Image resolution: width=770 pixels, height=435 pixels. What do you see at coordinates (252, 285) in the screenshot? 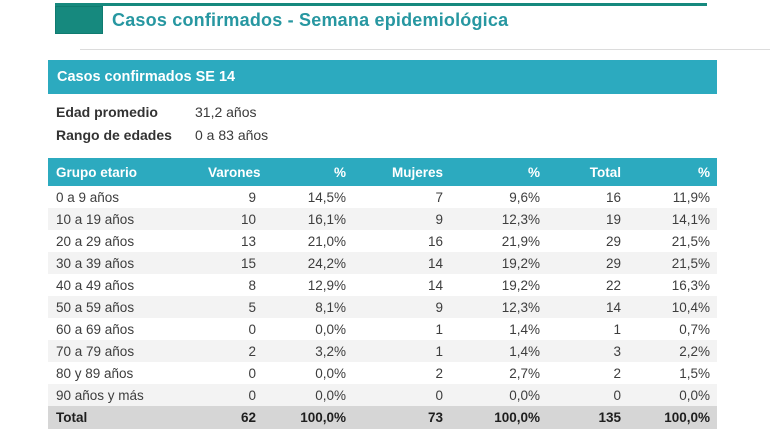
I see `value-cell: 8` at bounding box center [252, 285].